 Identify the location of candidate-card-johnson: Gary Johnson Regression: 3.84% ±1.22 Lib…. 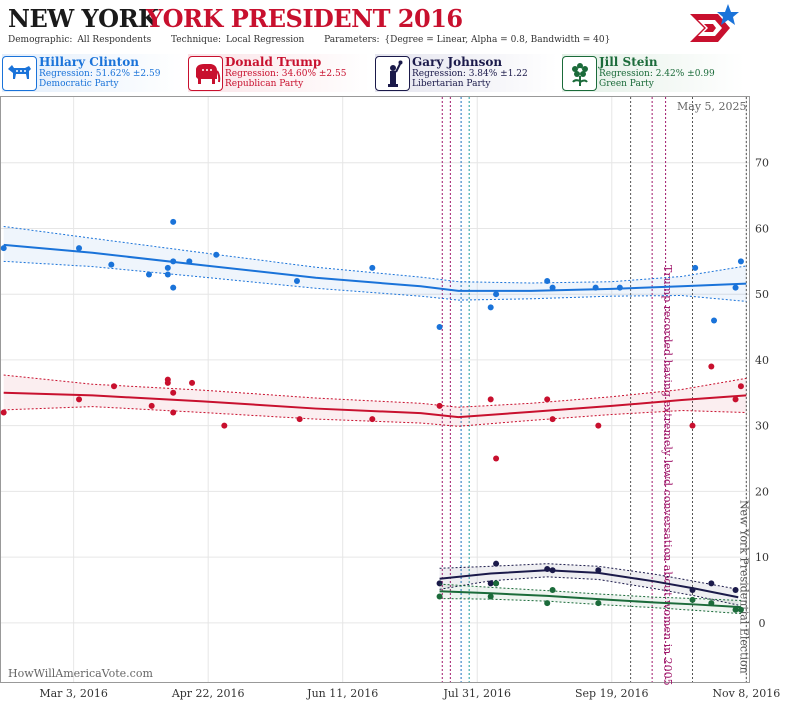
(466, 73).